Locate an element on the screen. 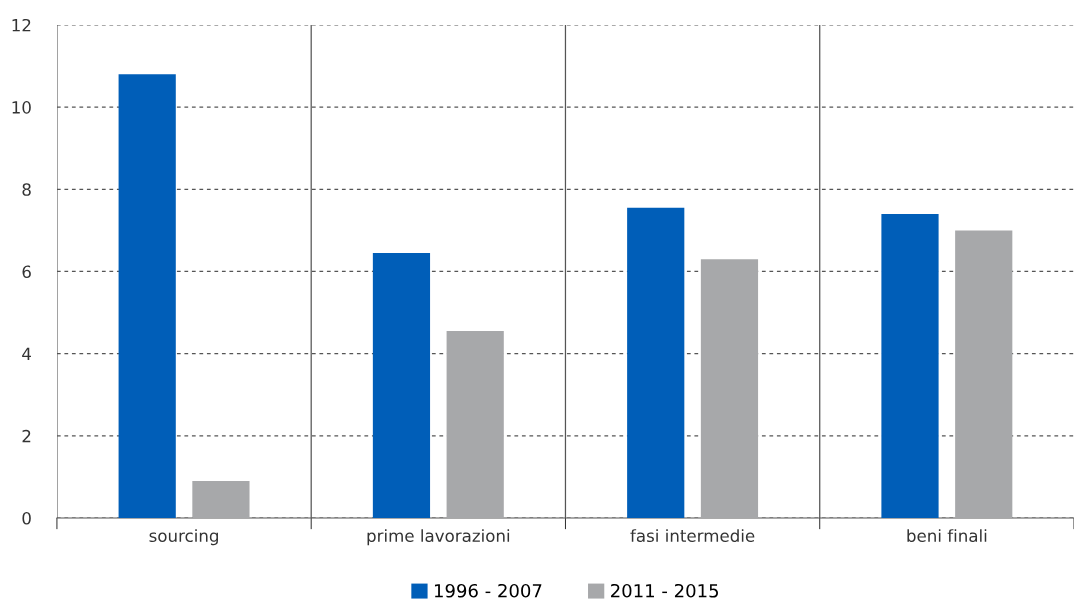 The height and width of the screenshot is (608, 1074). x-tick-label: prime lavorazioni is located at coordinates (438, 537).